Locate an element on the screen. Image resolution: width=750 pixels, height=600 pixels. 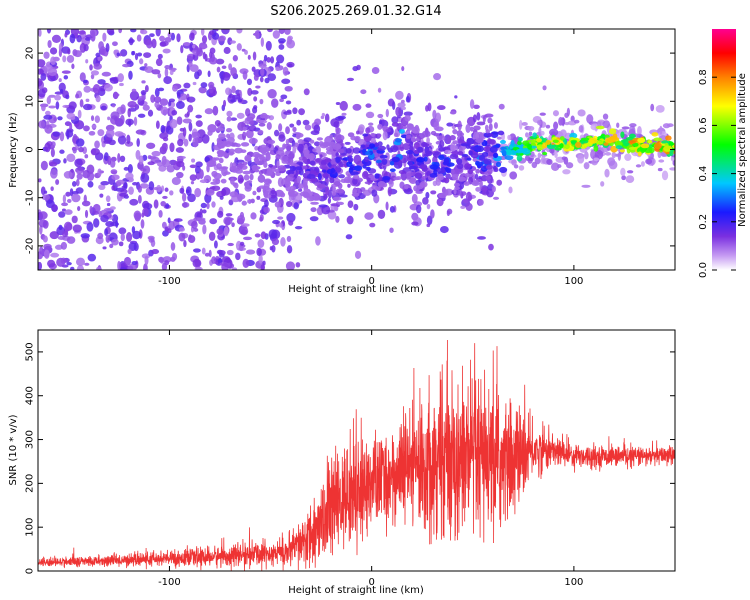
spectrogram-y-axis-title: Frequency (Hz) is located at coordinates (13, 150).